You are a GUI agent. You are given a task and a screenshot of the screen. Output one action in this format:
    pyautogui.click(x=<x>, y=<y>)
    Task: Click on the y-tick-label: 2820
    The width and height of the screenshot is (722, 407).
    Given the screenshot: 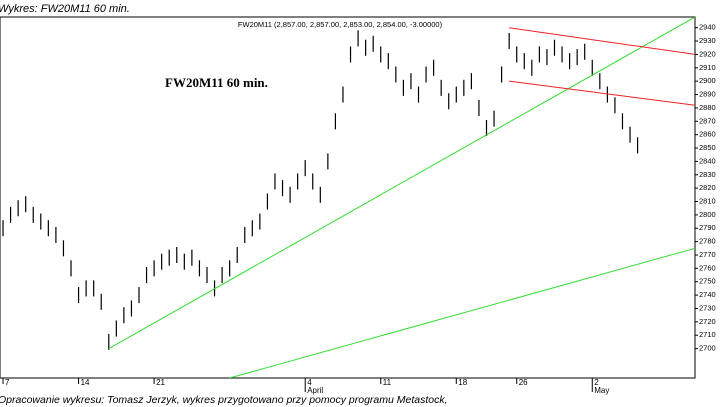 What is the action you would take?
    pyautogui.click(x=707, y=187)
    